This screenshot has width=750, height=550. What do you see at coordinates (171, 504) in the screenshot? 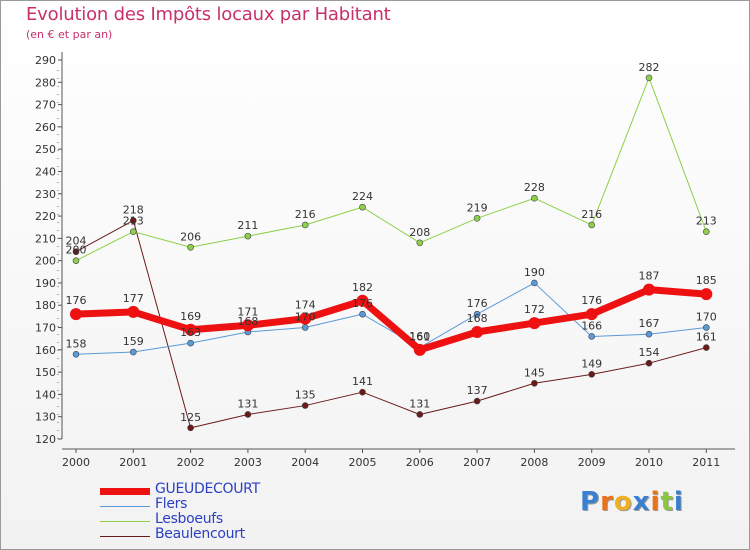
I see `legend-label: Flers` at bounding box center [171, 504].